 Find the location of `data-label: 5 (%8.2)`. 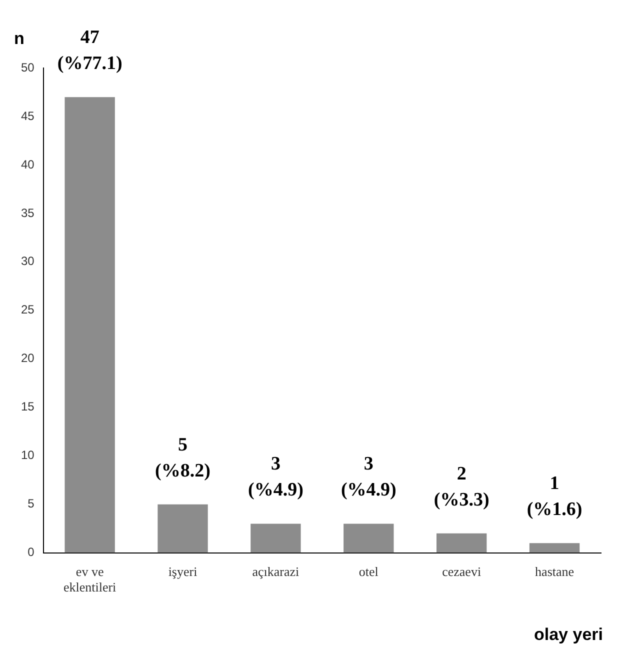

data-label: 5 (%8.2) is located at coordinates (182, 458).